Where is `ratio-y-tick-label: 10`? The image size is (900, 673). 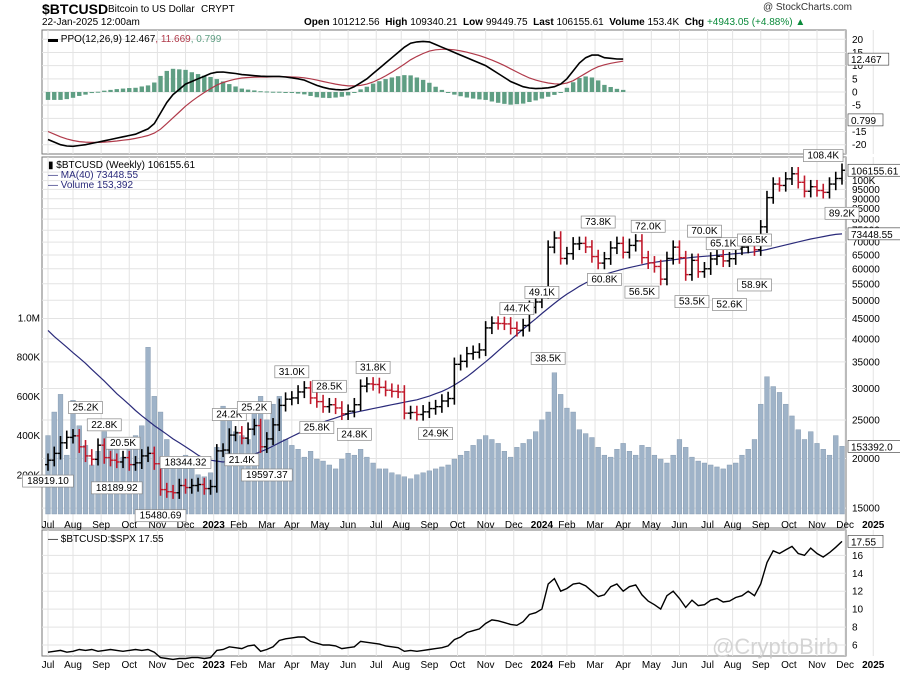 ratio-y-tick-label: 10 is located at coordinates (858, 610).